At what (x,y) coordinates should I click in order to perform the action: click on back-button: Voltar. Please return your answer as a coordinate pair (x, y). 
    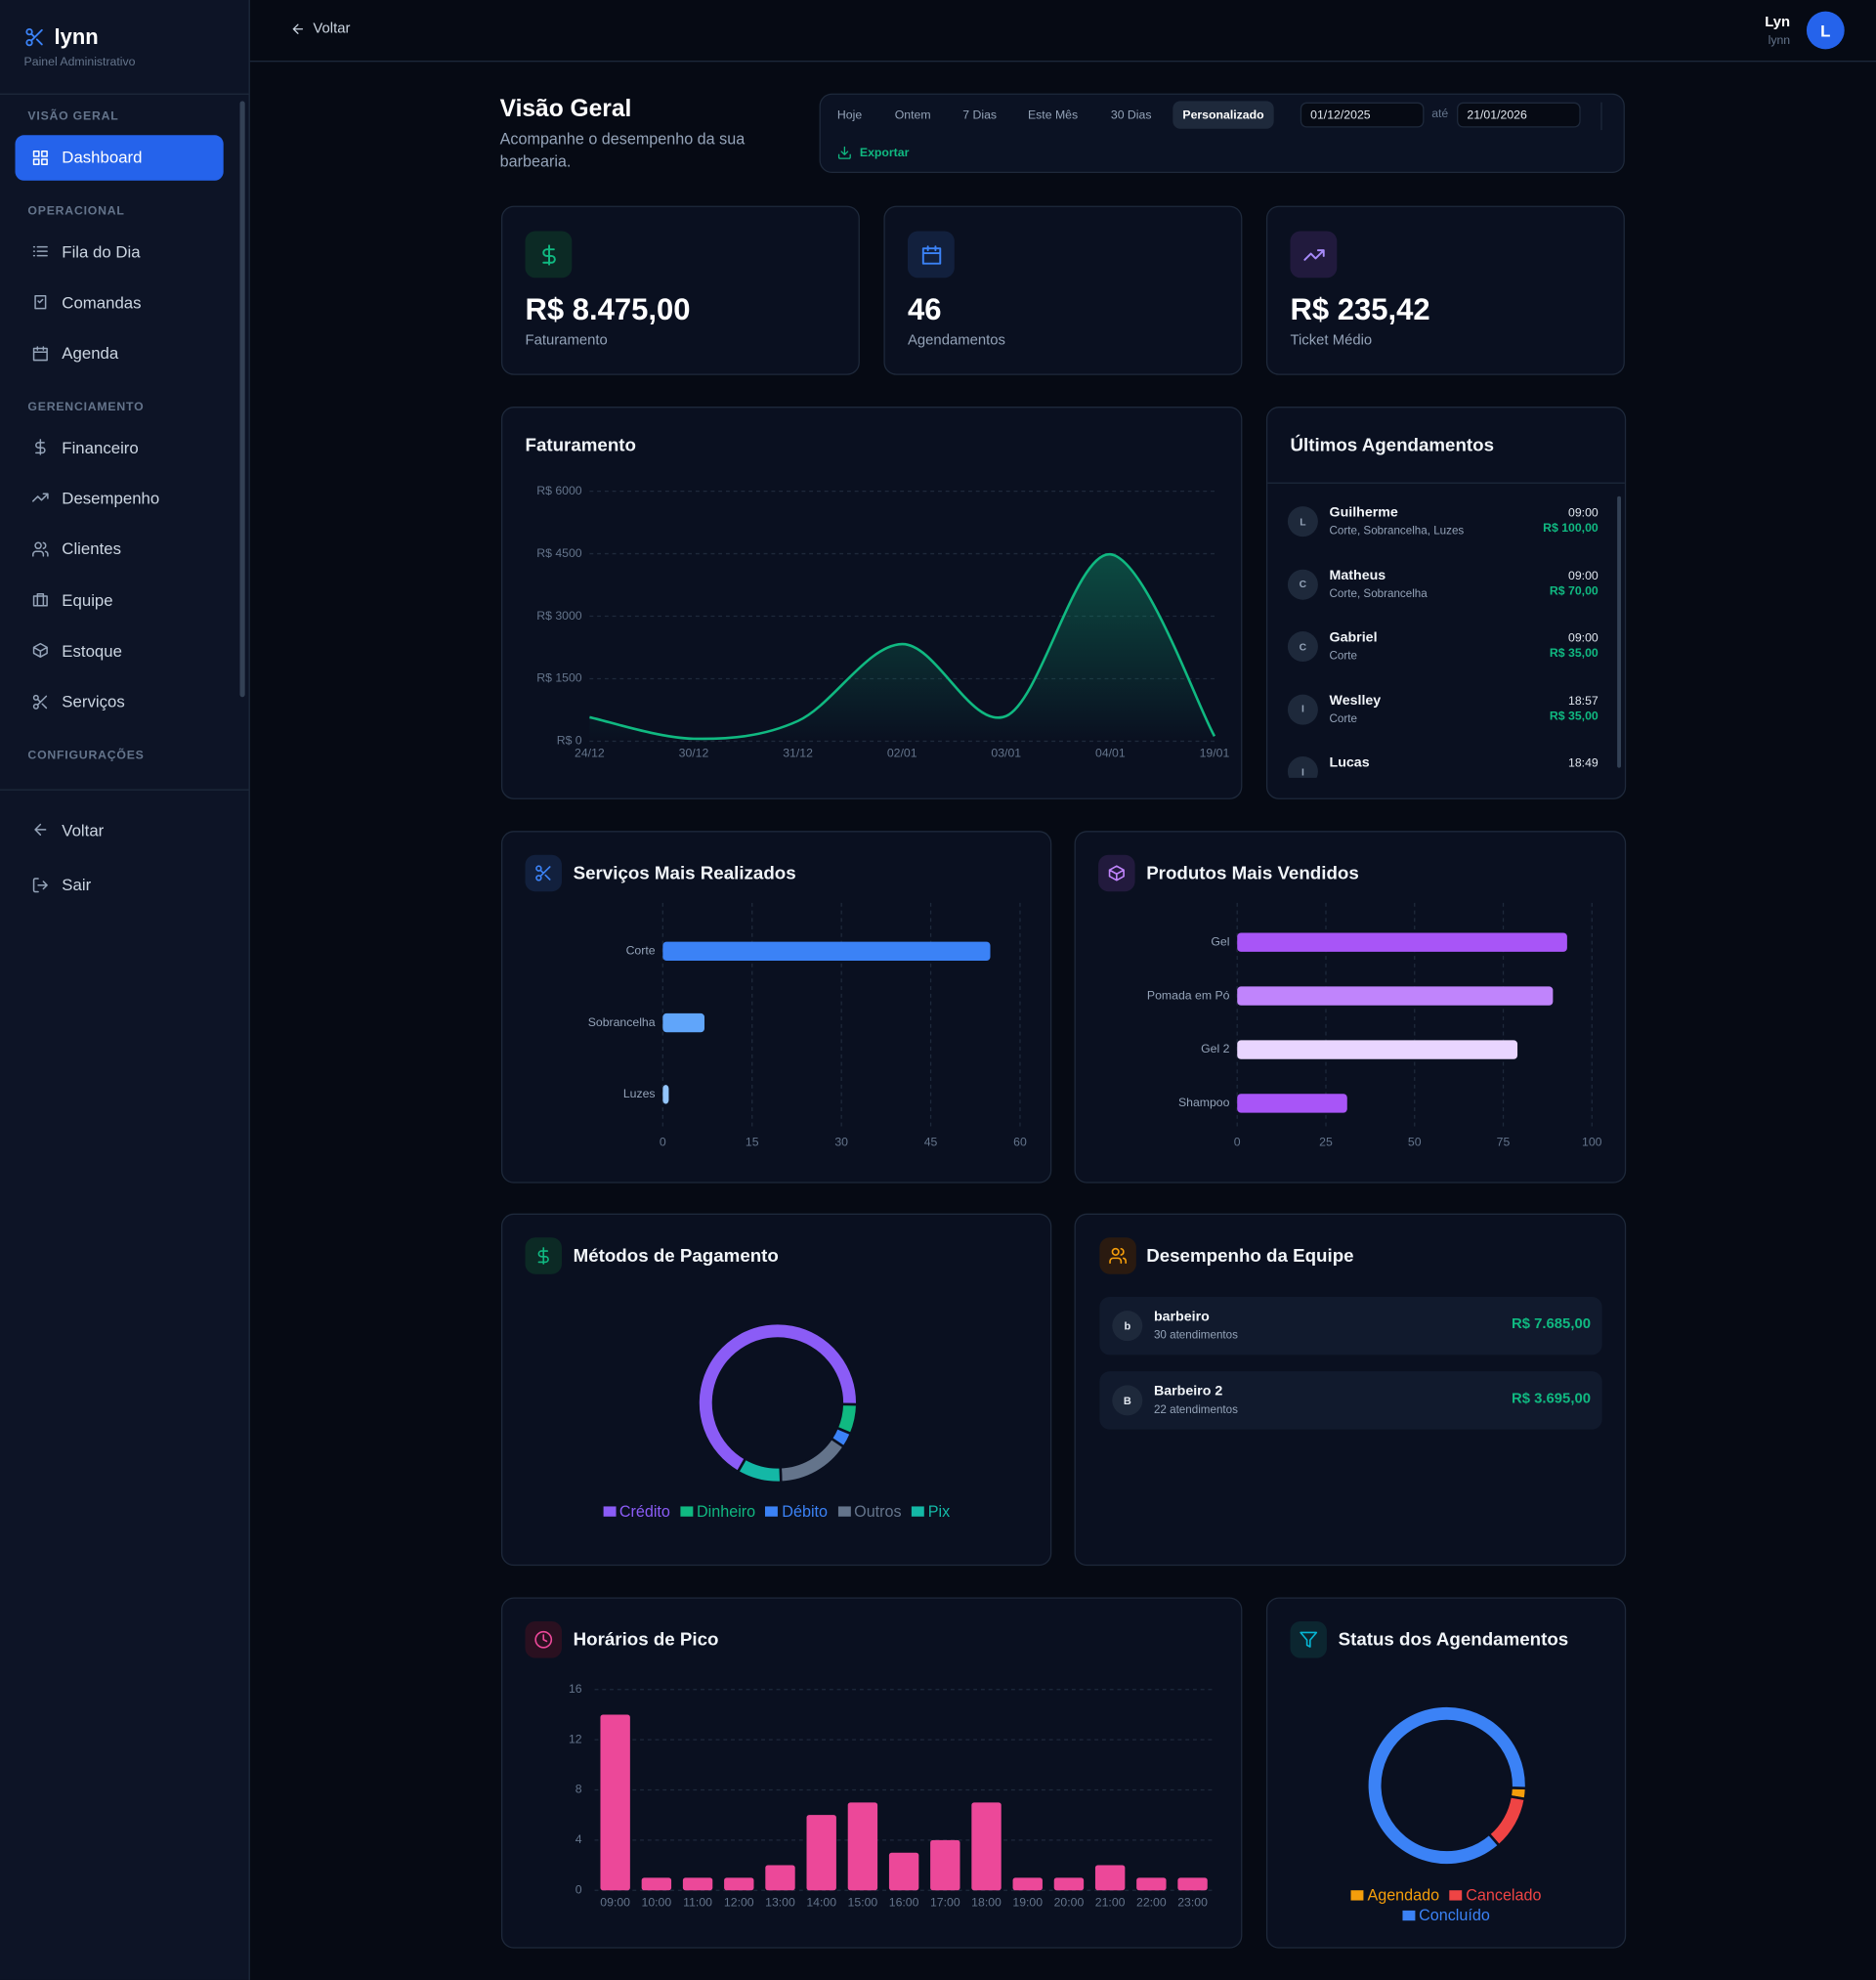
    Looking at the image, I should click on (320, 29).